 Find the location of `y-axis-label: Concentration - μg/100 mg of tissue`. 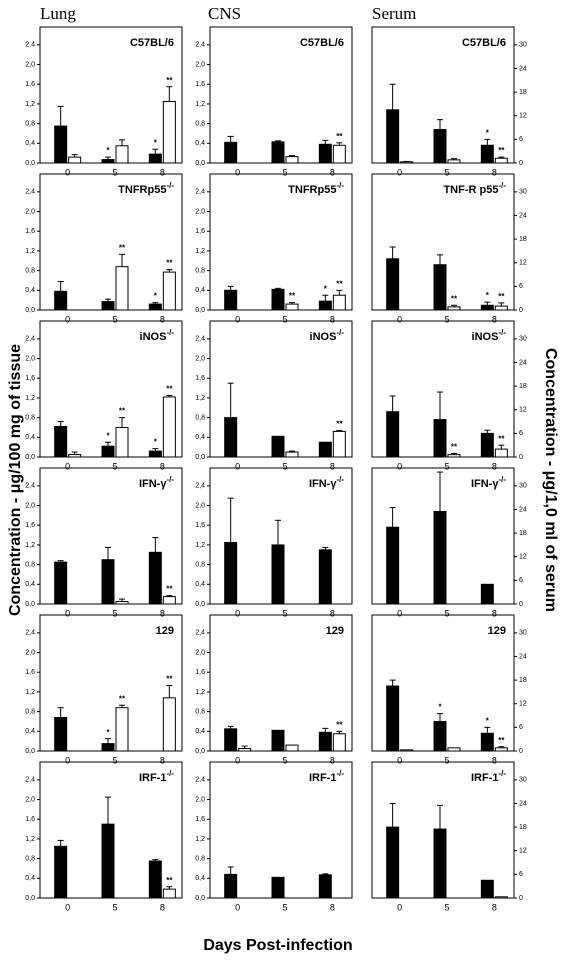

y-axis-label: Concentration - μg/100 mg of tissue is located at coordinates (15, 480).